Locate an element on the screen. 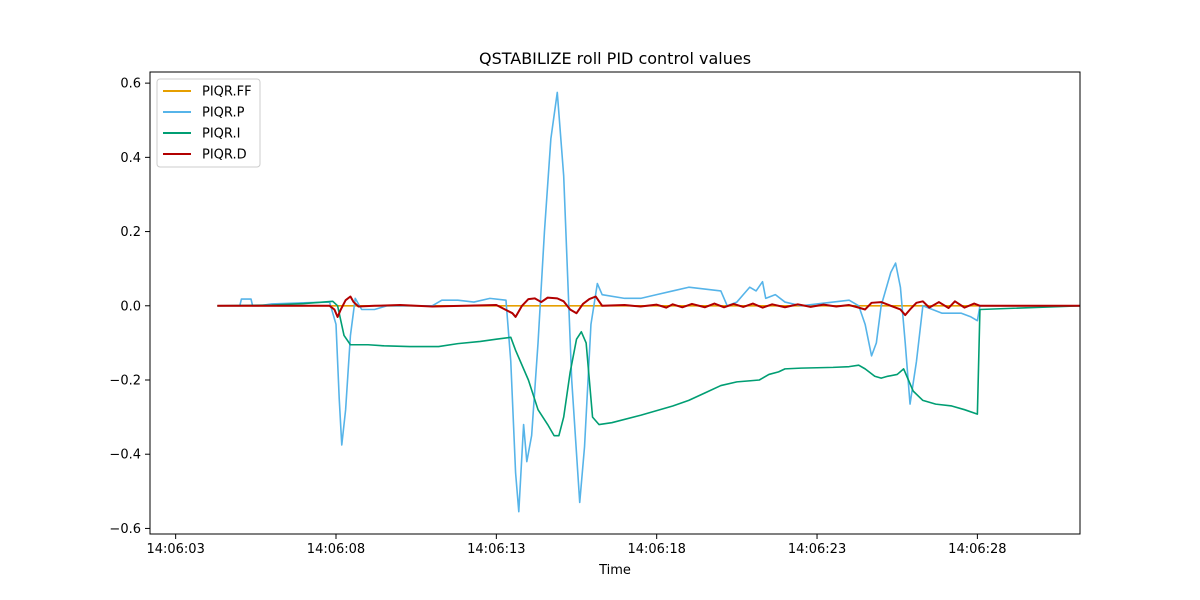 This screenshot has width=1200, height=600. legend-label: PIQR.I is located at coordinates (221, 134).